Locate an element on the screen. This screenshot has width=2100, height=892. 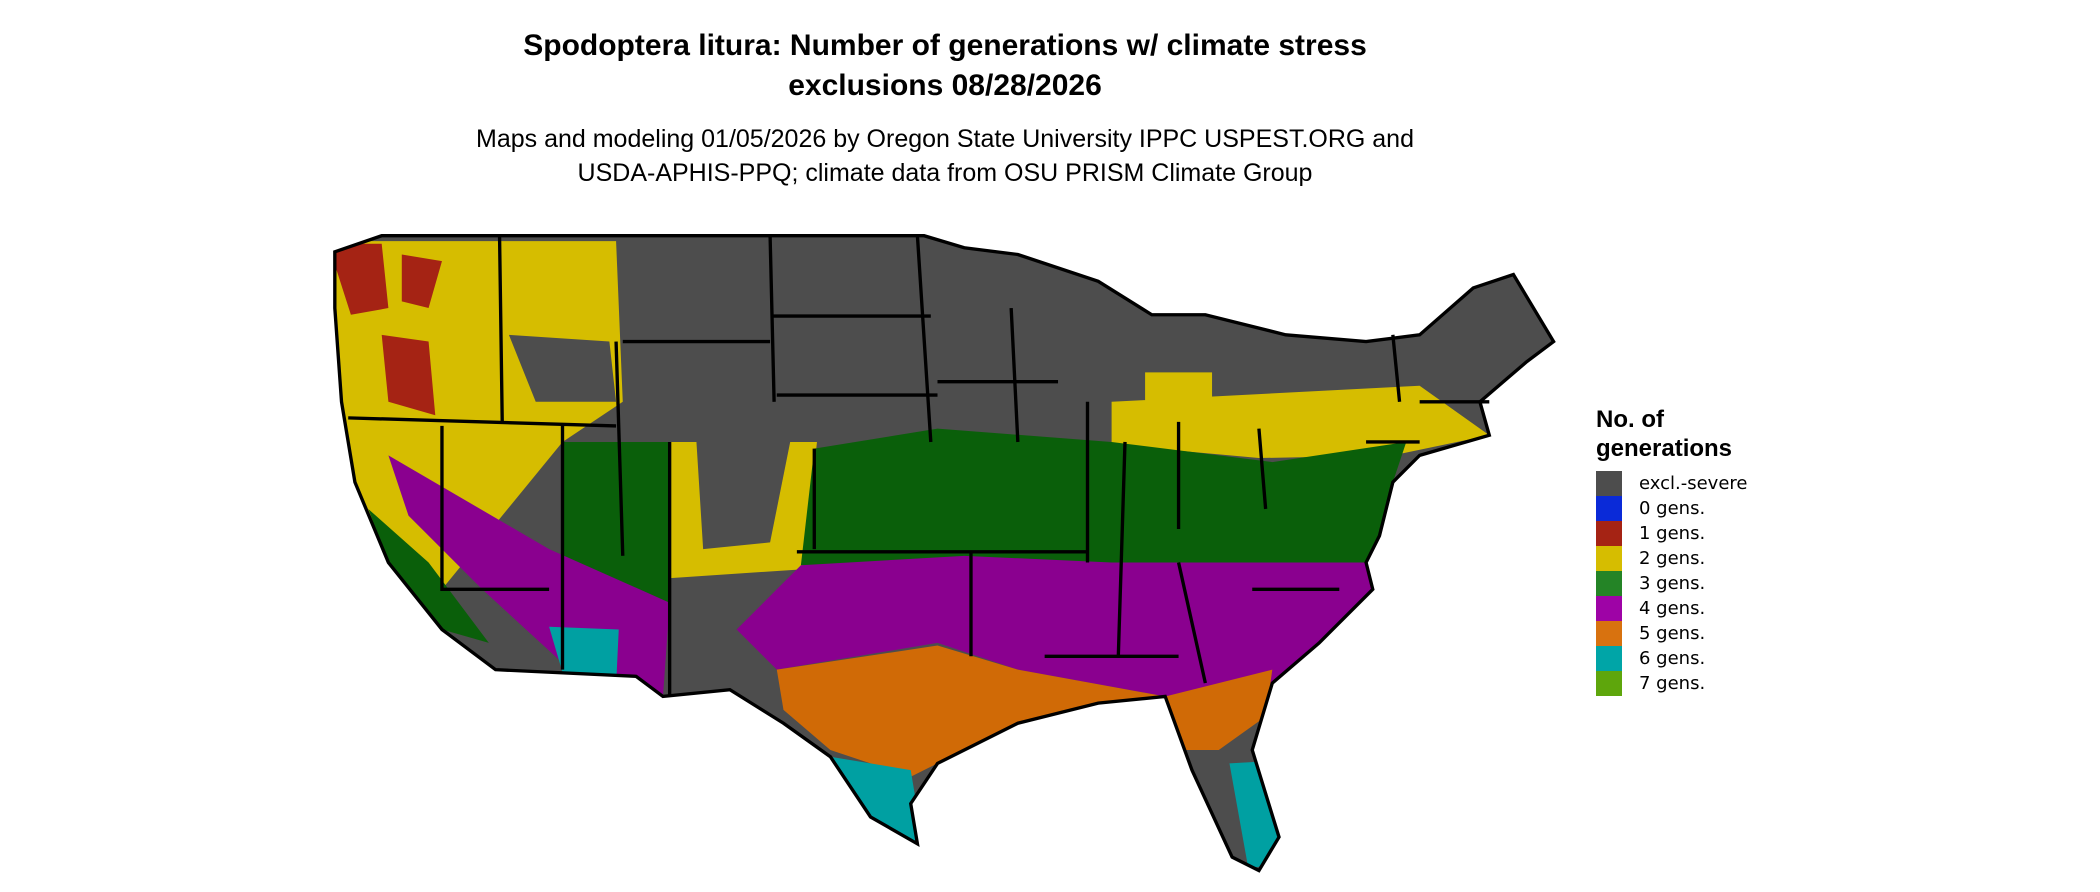
legend-label: 1 gens. is located at coordinates (1672, 533).